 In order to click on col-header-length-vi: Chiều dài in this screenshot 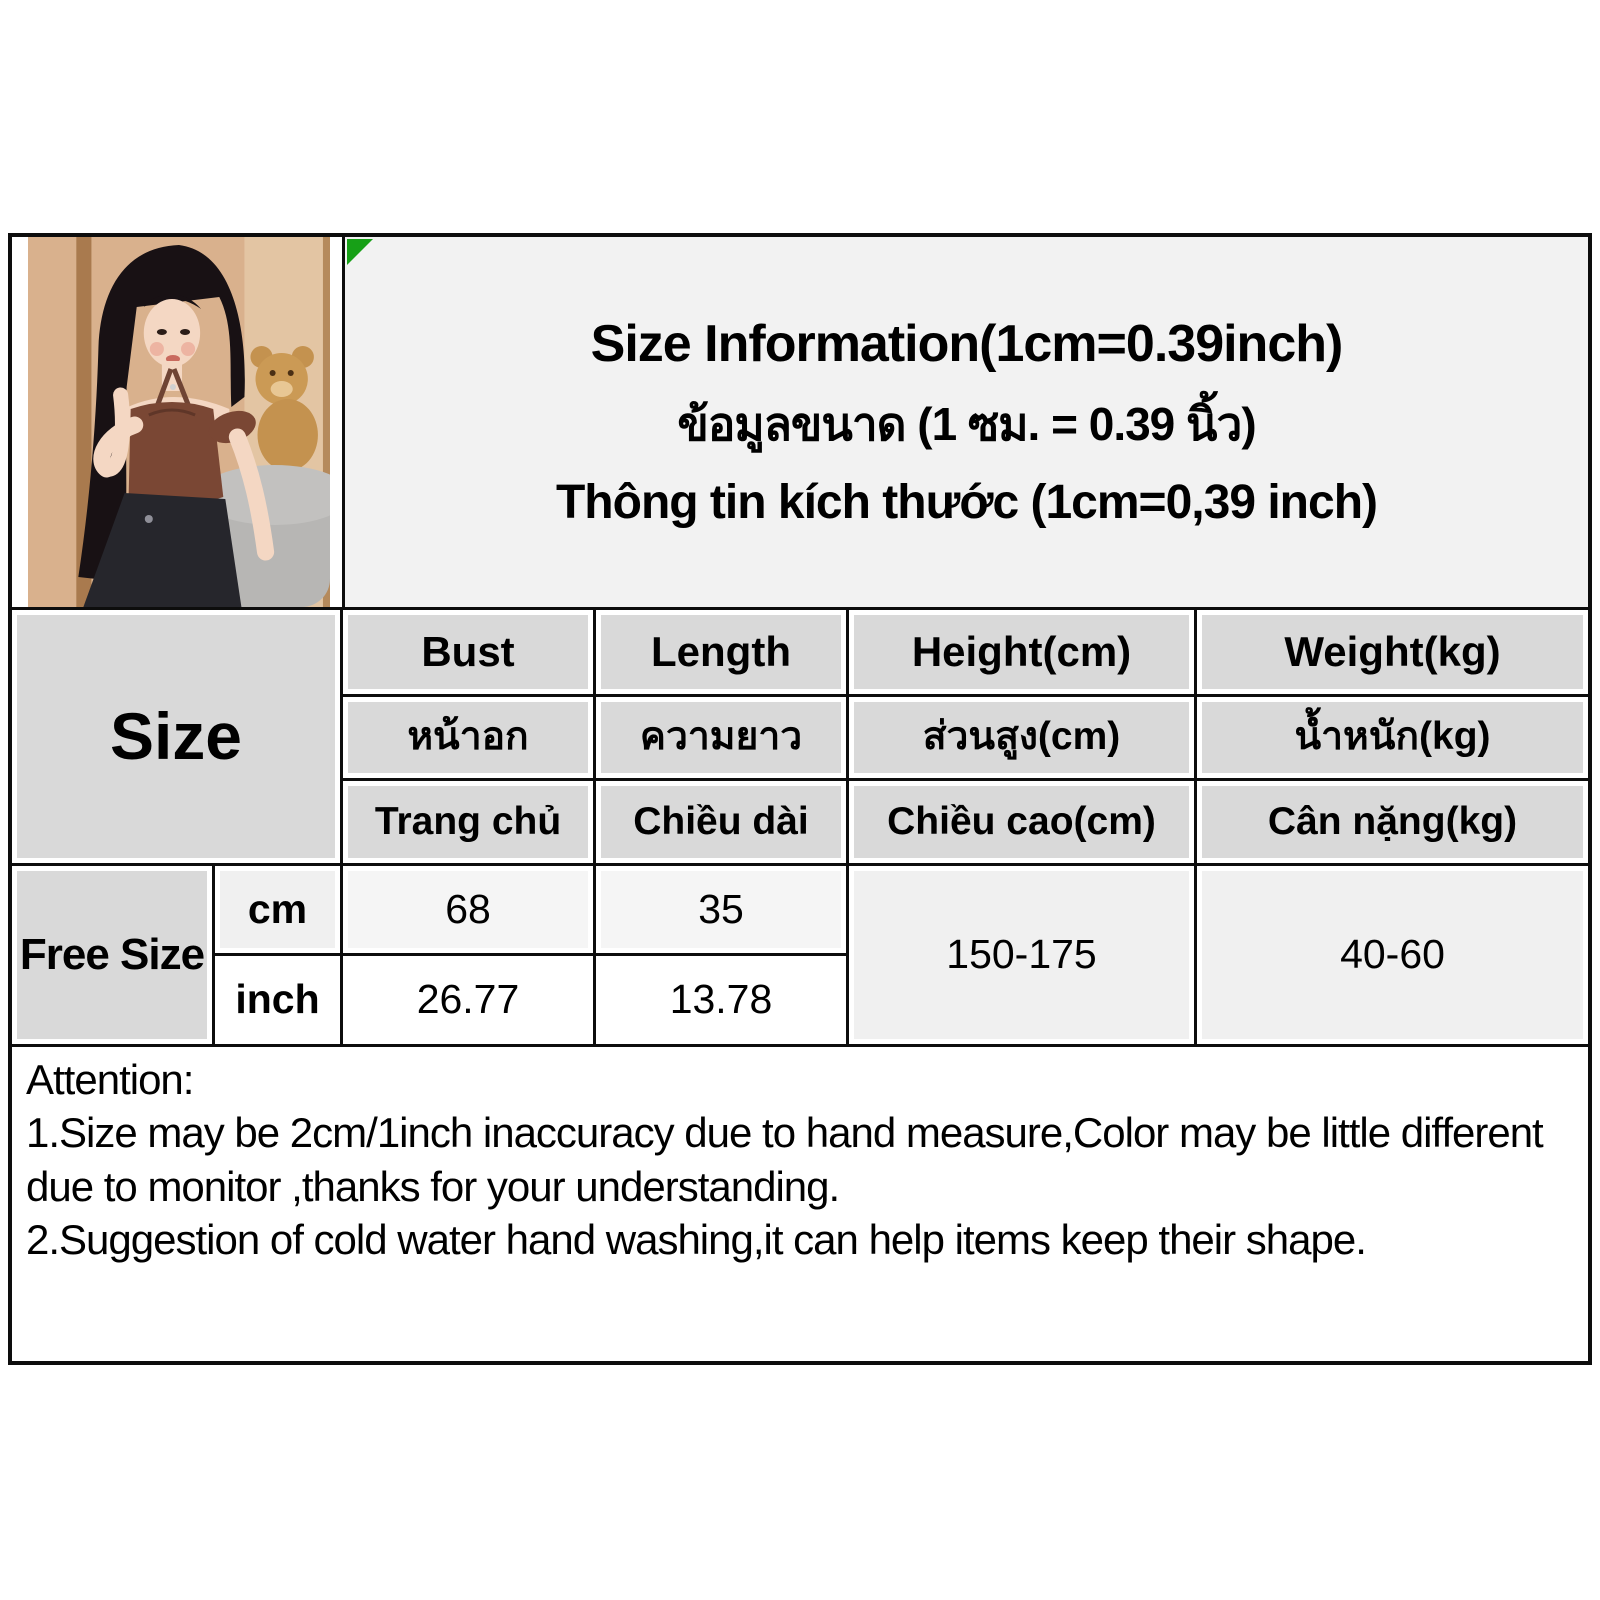, I will do `click(721, 822)`.